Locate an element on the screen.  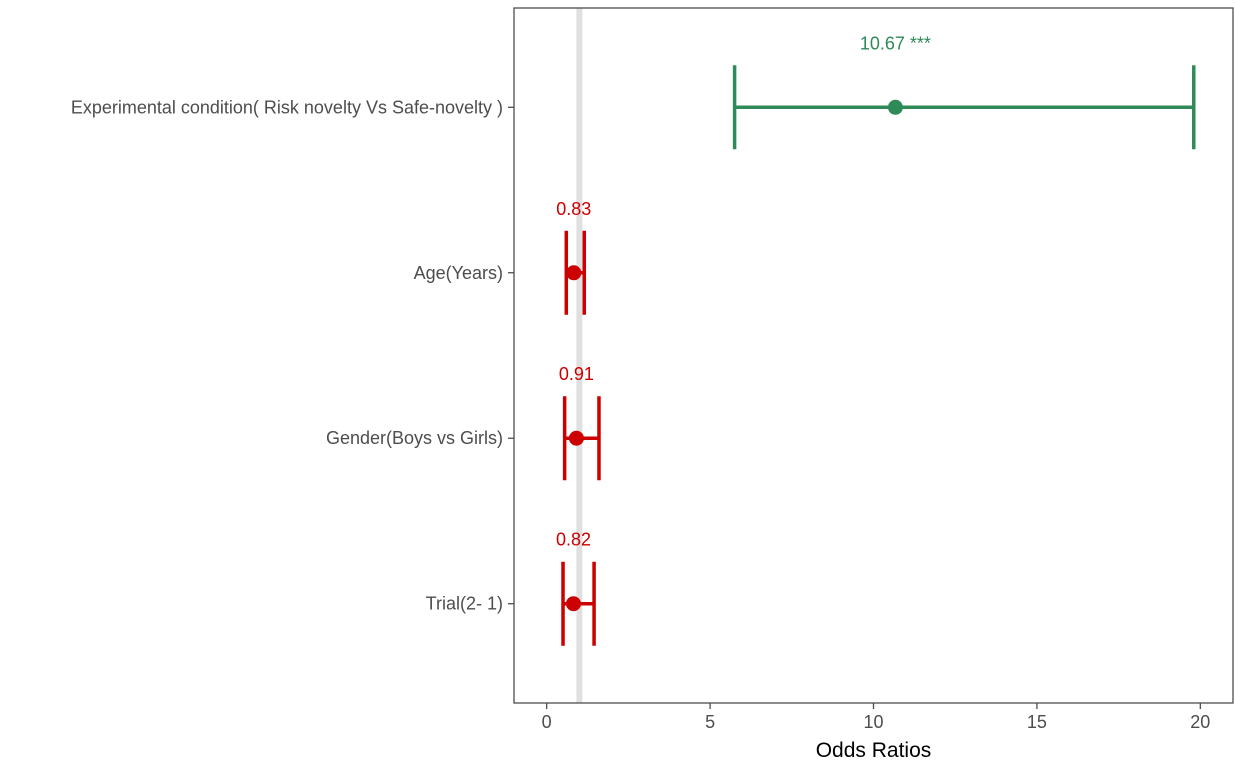
x-tick-label: 15 is located at coordinates (1037, 722).